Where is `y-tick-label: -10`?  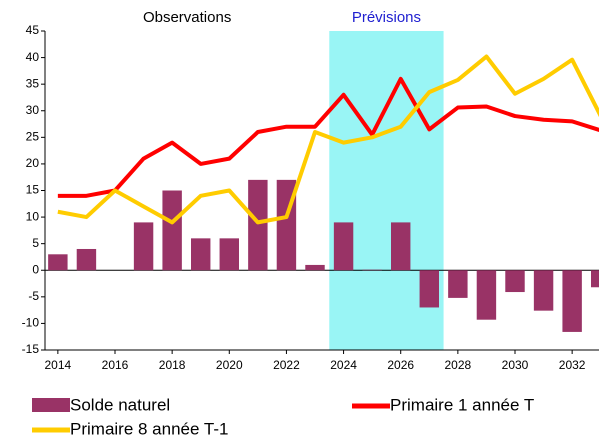
y-tick-label: -10 is located at coordinates (31, 323).